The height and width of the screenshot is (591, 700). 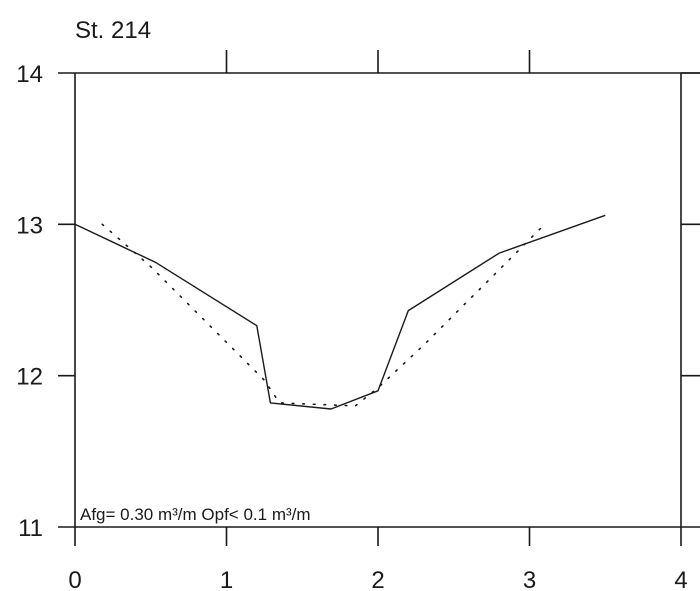 What do you see at coordinates (74, 579) in the screenshot?
I see `x-tick-label-0: 0` at bounding box center [74, 579].